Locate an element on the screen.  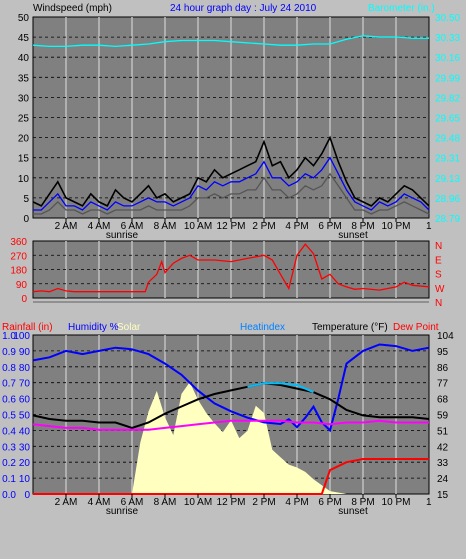
humidity-ylabel: Humidity % is located at coordinates (93, 327).